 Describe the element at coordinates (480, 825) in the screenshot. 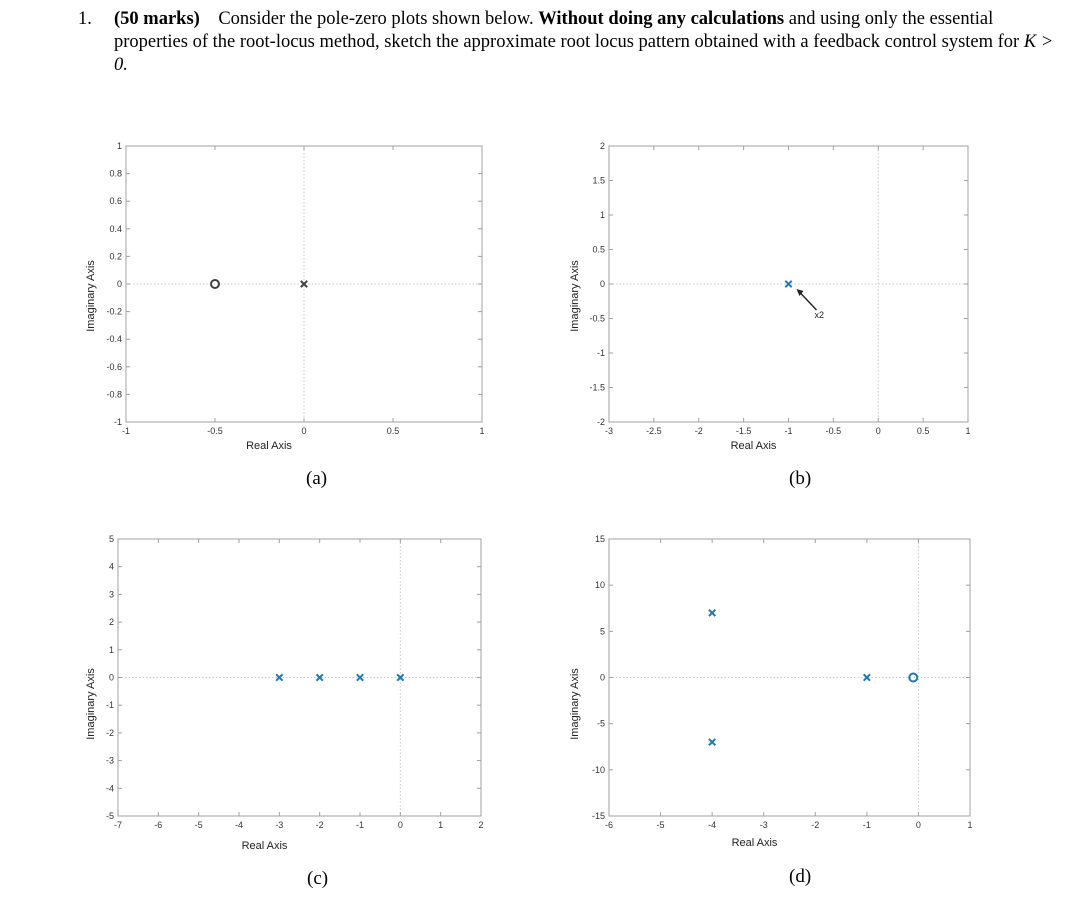

I see `x-tick-label: 2` at that location.